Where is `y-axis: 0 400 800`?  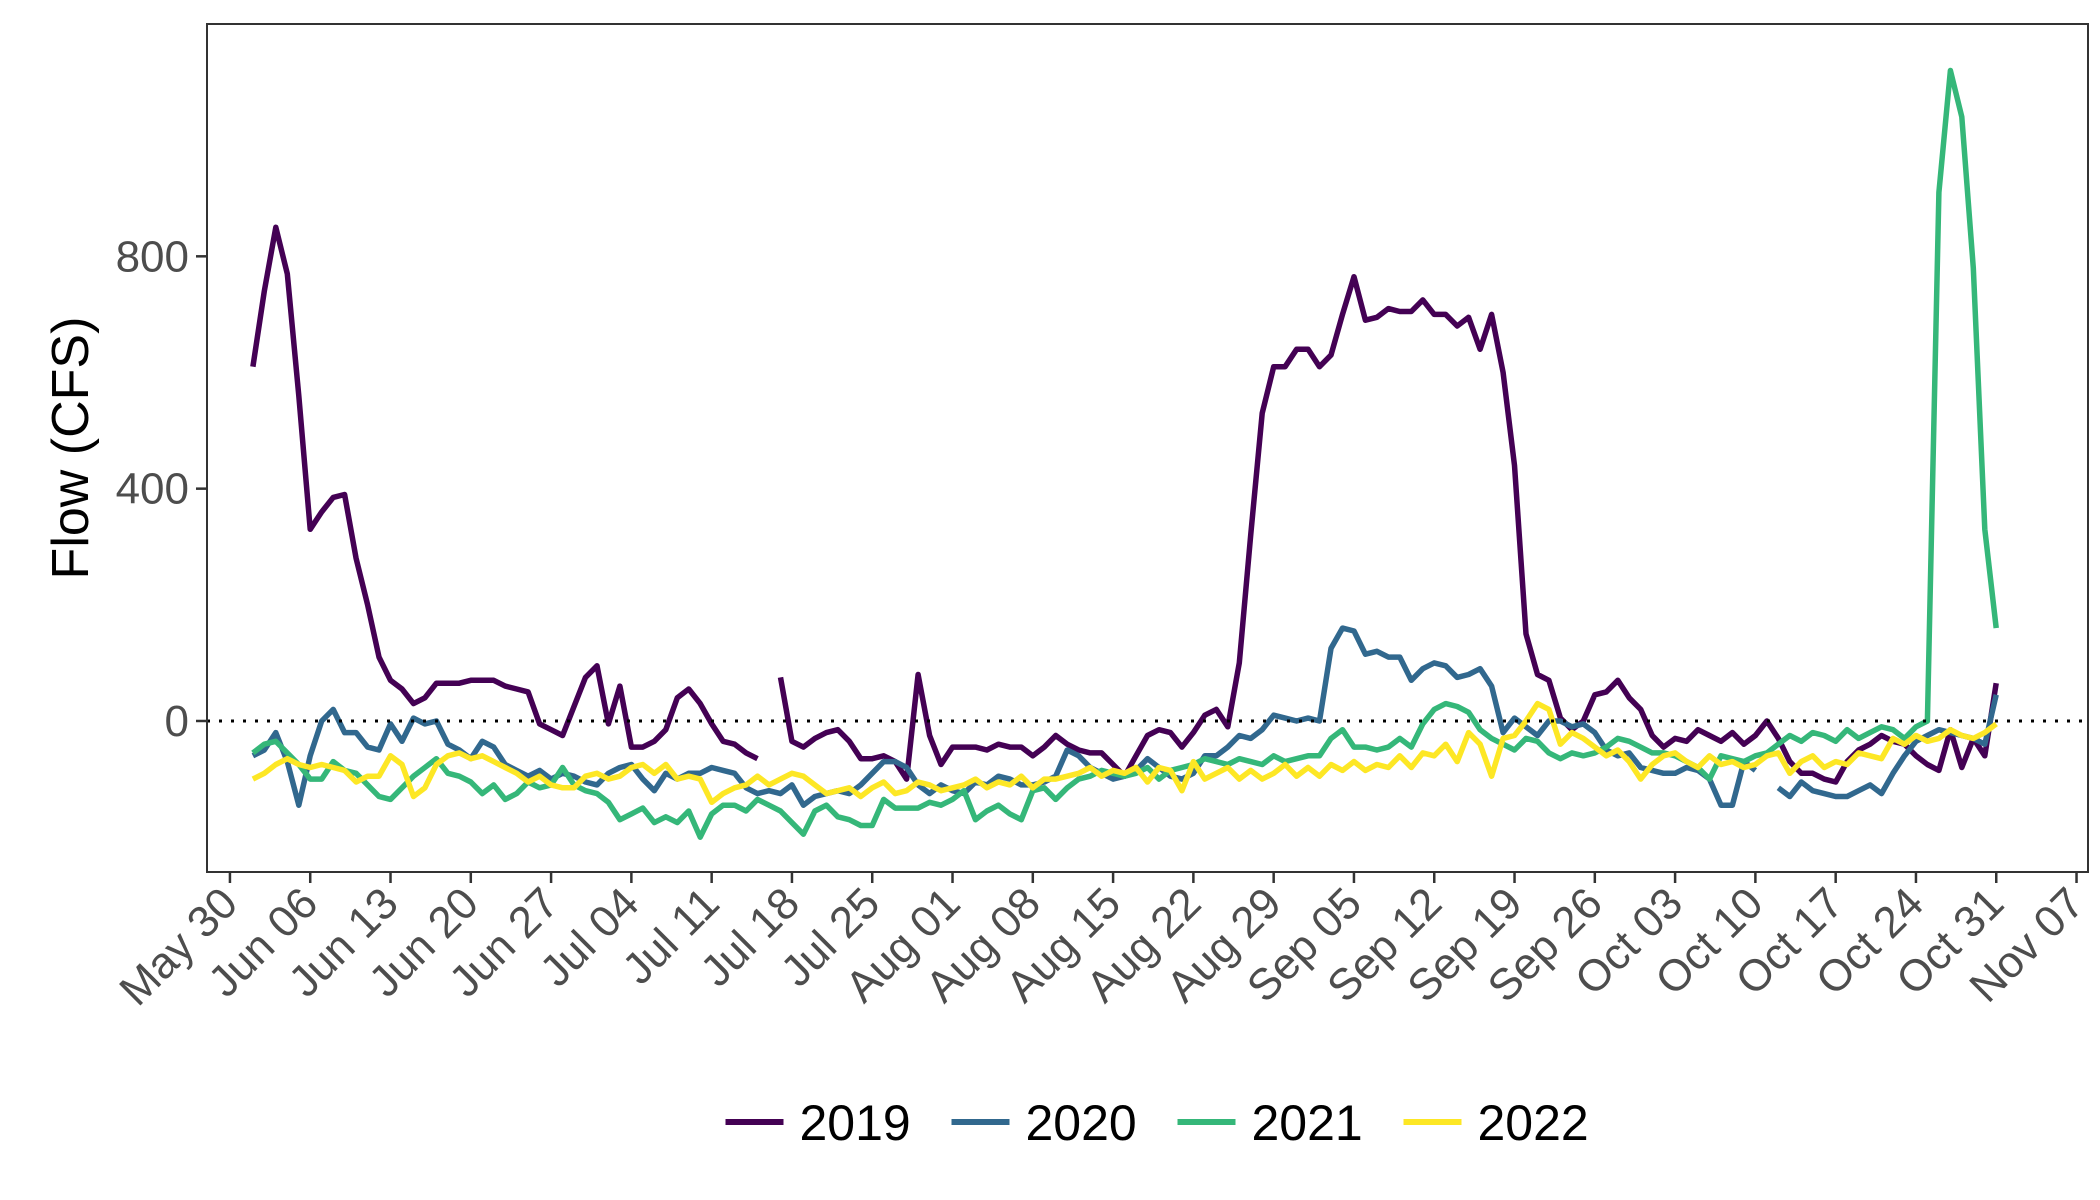
y-axis: 0 400 800 is located at coordinates (161, 489).